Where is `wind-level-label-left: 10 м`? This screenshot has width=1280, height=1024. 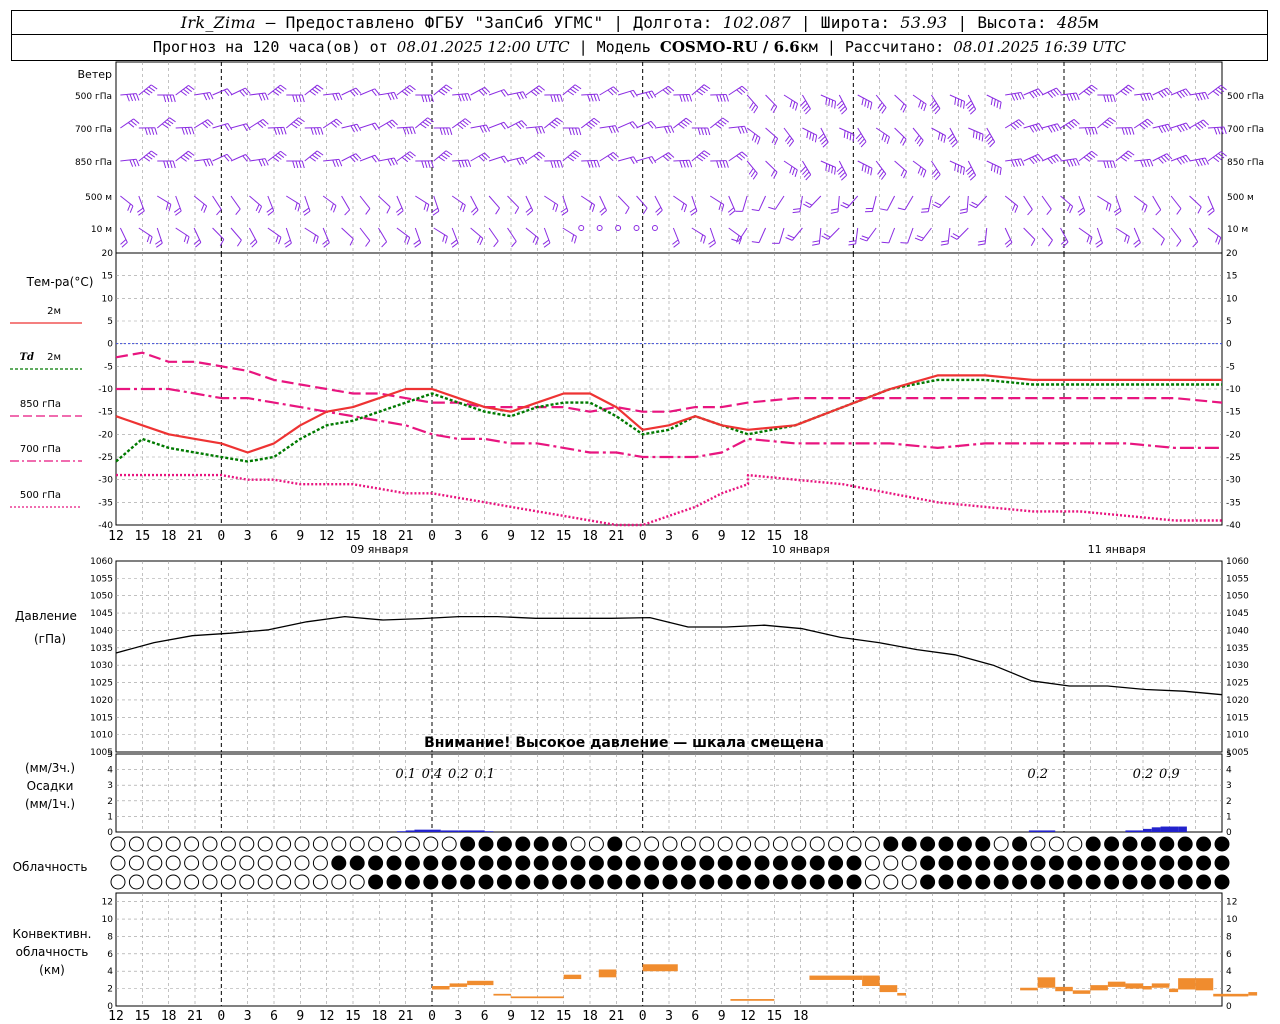 wind-level-label-left: 10 м is located at coordinates (101, 230).